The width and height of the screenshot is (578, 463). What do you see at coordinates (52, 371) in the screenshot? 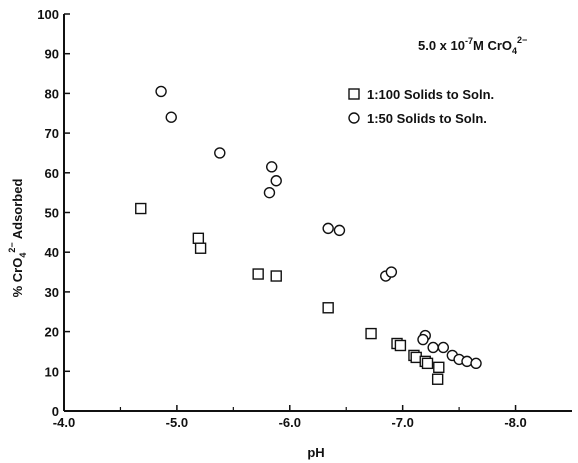
I see `y-tick-label: 10` at bounding box center [52, 371].